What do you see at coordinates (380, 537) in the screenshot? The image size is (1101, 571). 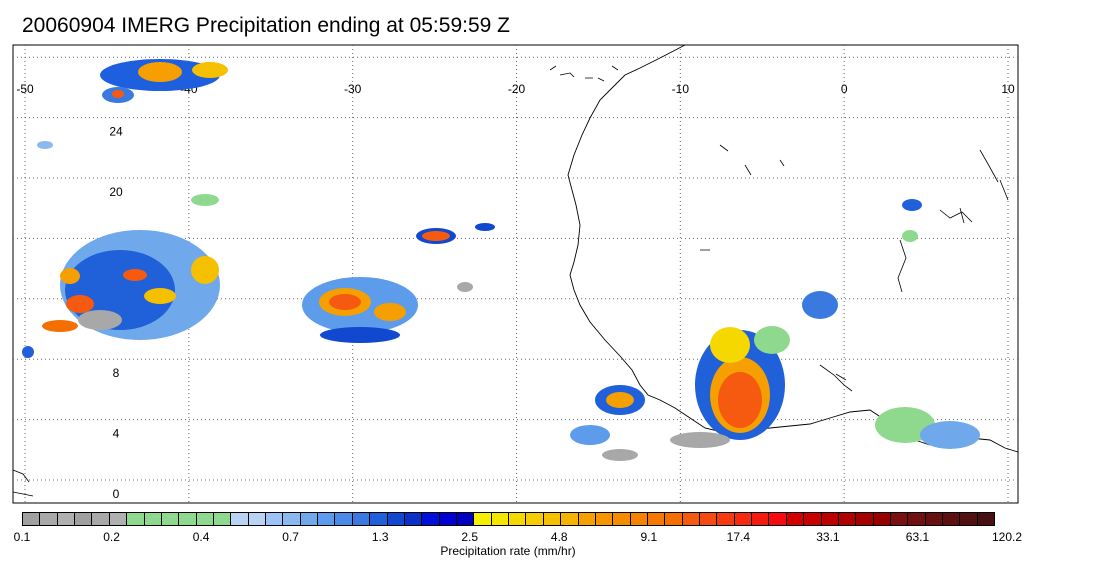 I see `colorbar-tick-label: 1.3` at bounding box center [380, 537].